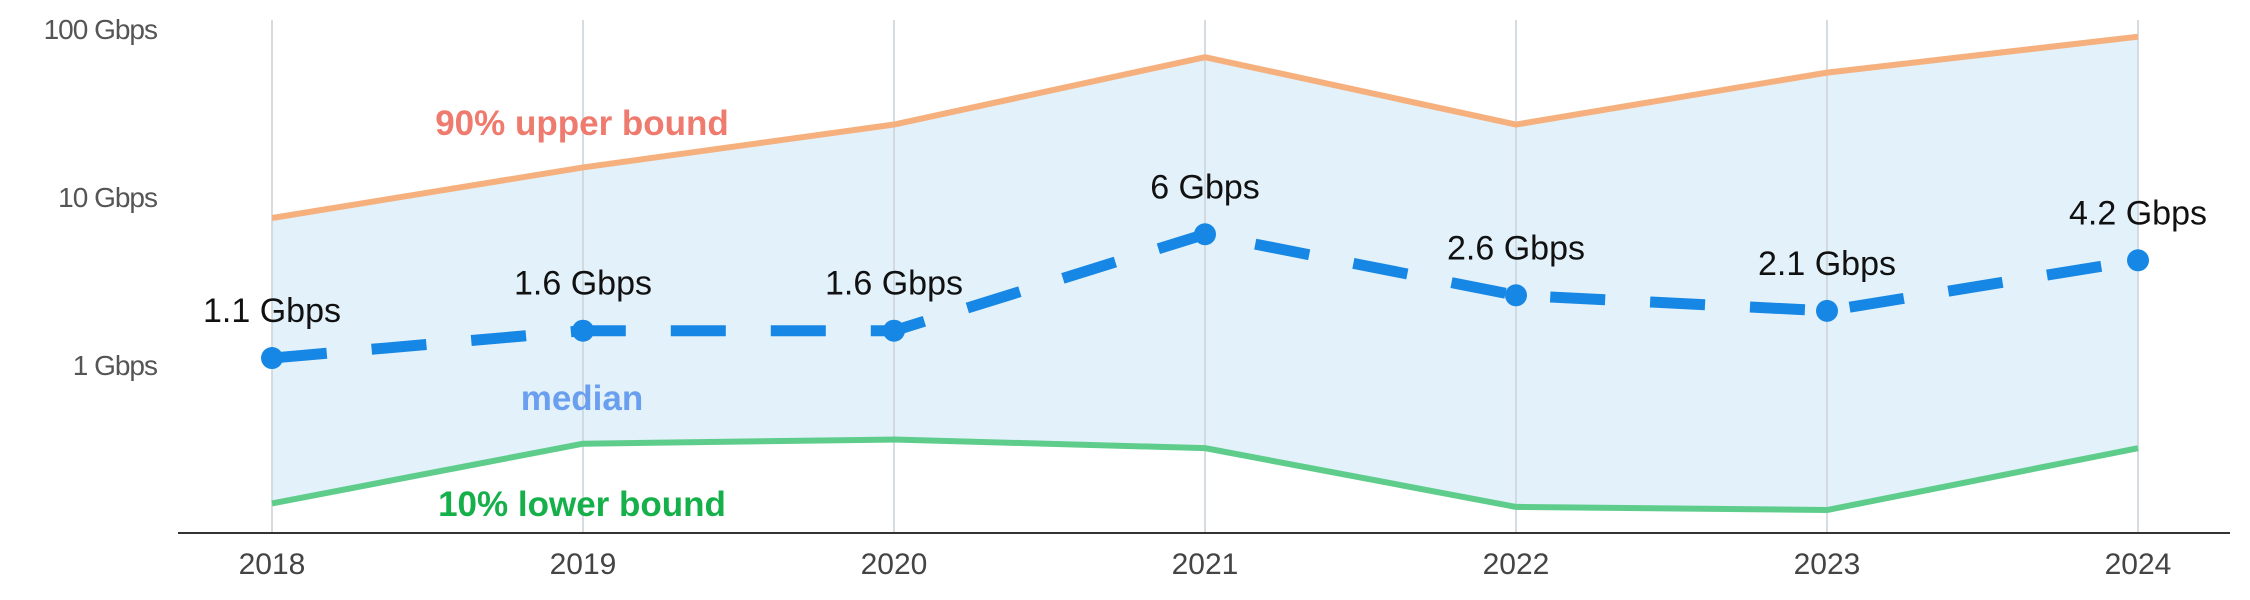 The image size is (2250, 600). What do you see at coordinates (1205, 187) in the screenshot?
I see `data-label-2021: 6 Gbps` at bounding box center [1205, 187].